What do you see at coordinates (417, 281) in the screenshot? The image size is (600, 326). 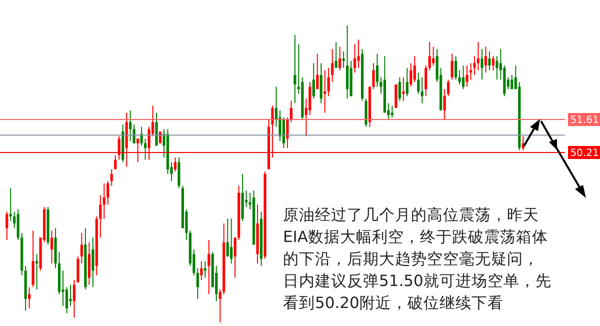 I see `annotation: 日内建议反弹51.50就可进场空单，先` at bounding box center [417, 281].